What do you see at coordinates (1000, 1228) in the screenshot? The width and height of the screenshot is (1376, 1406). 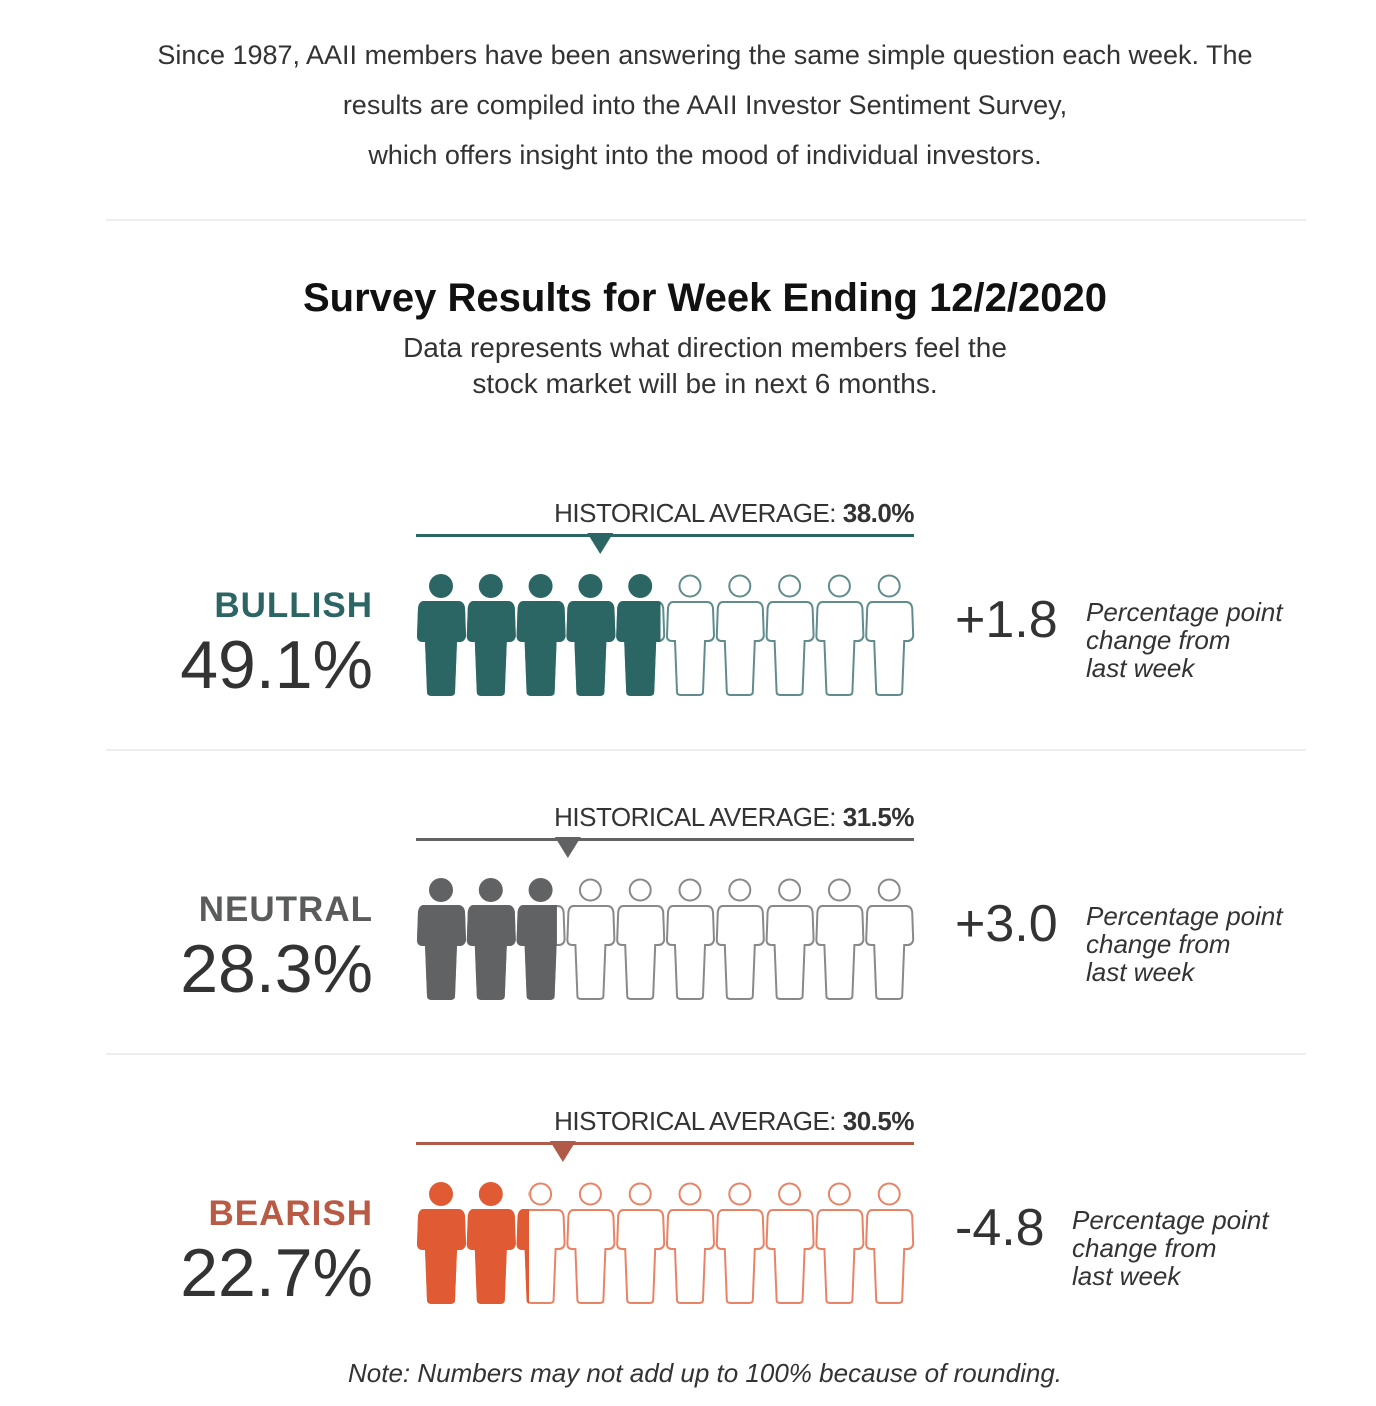 I see `change-value: -4.8` at bounding box center [1000, 1228].